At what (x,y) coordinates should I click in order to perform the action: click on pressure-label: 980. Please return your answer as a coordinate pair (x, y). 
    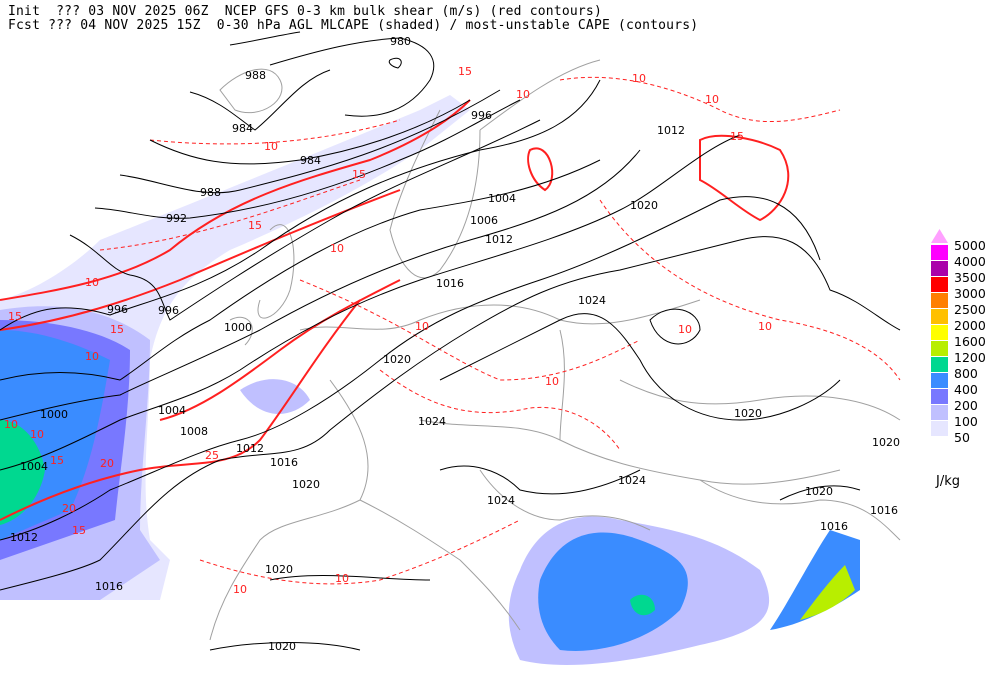
    Looking at the image, I should click on (400, 41).